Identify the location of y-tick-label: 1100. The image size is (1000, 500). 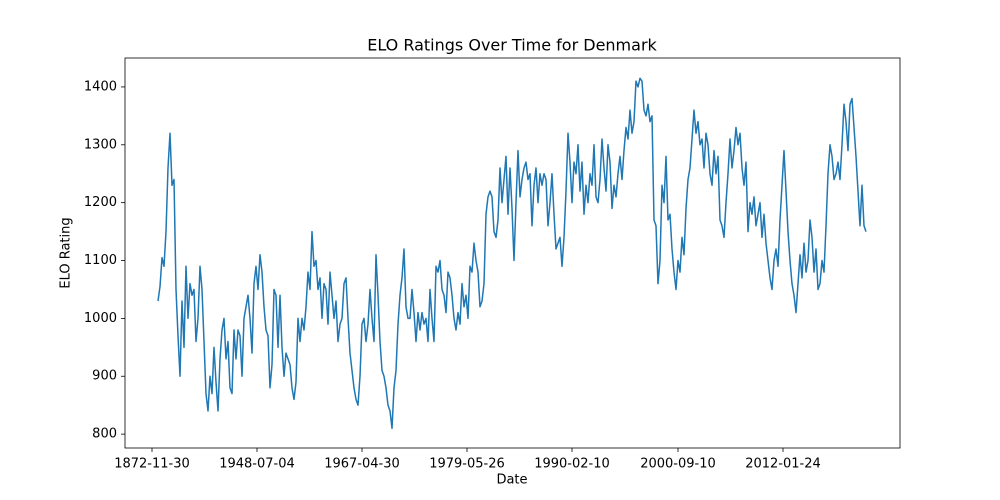
(100, 260).